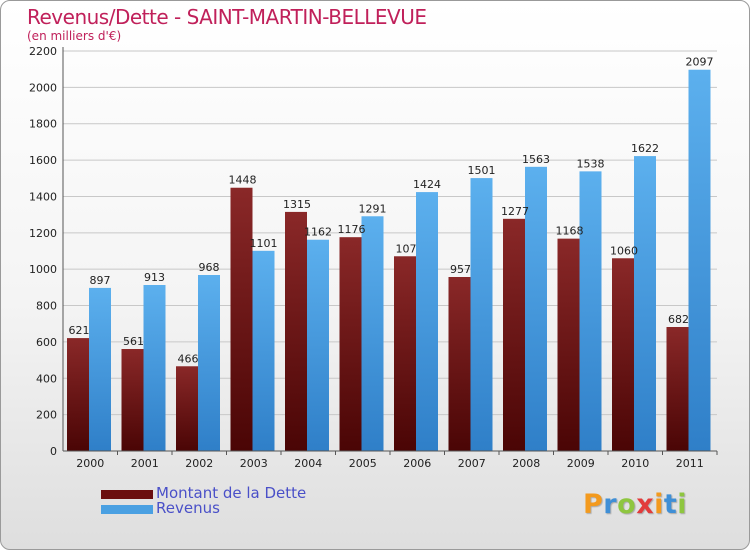 Image resolution: width=750 pixels, height=550 pixels. I want to click on data-label: 1060, so click(624, 250).